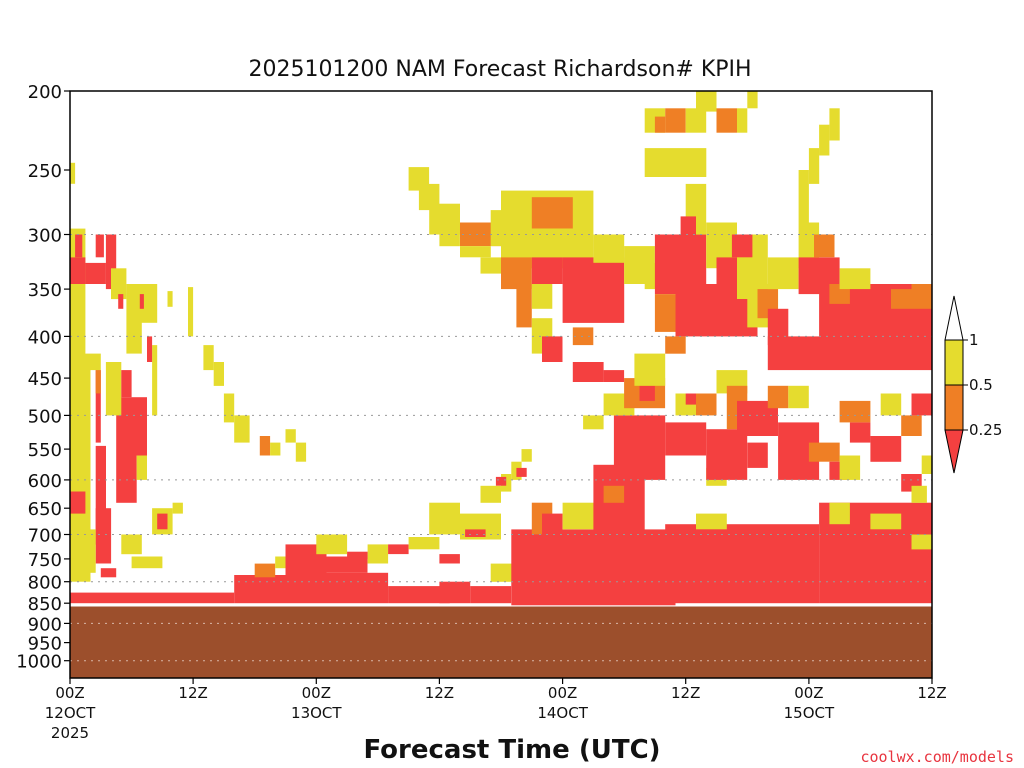  Describe the element at coordinates (954, 451) in the screenshot. I see `colorbar-band-red` at that location.